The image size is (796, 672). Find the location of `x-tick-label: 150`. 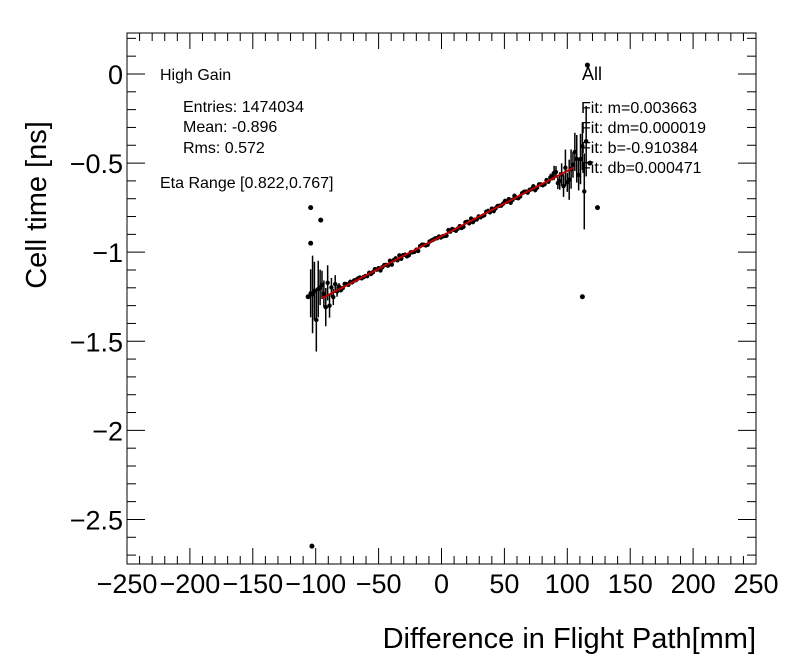

x-tick-label: 150 is located at coordinates (630, 584).